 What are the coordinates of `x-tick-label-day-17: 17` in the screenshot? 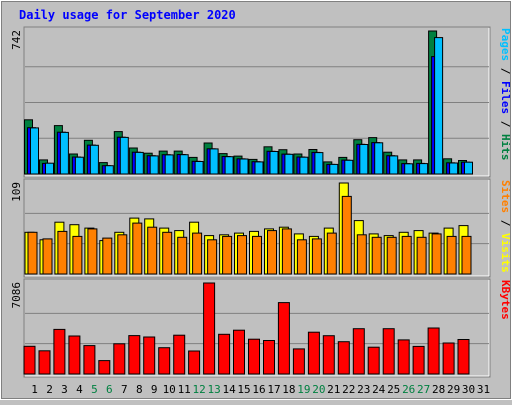 It's located at (273, 389).